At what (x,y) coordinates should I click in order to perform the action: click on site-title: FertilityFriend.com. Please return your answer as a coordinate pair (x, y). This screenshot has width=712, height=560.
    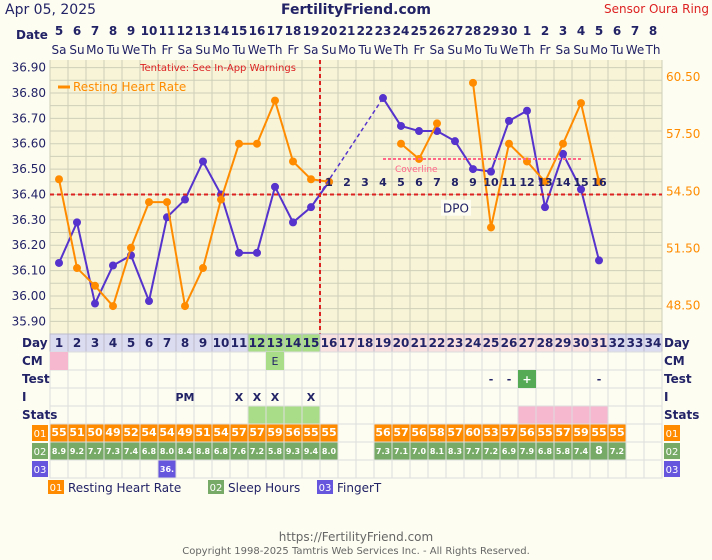
    Looking at the image, I should click on (356, 10).